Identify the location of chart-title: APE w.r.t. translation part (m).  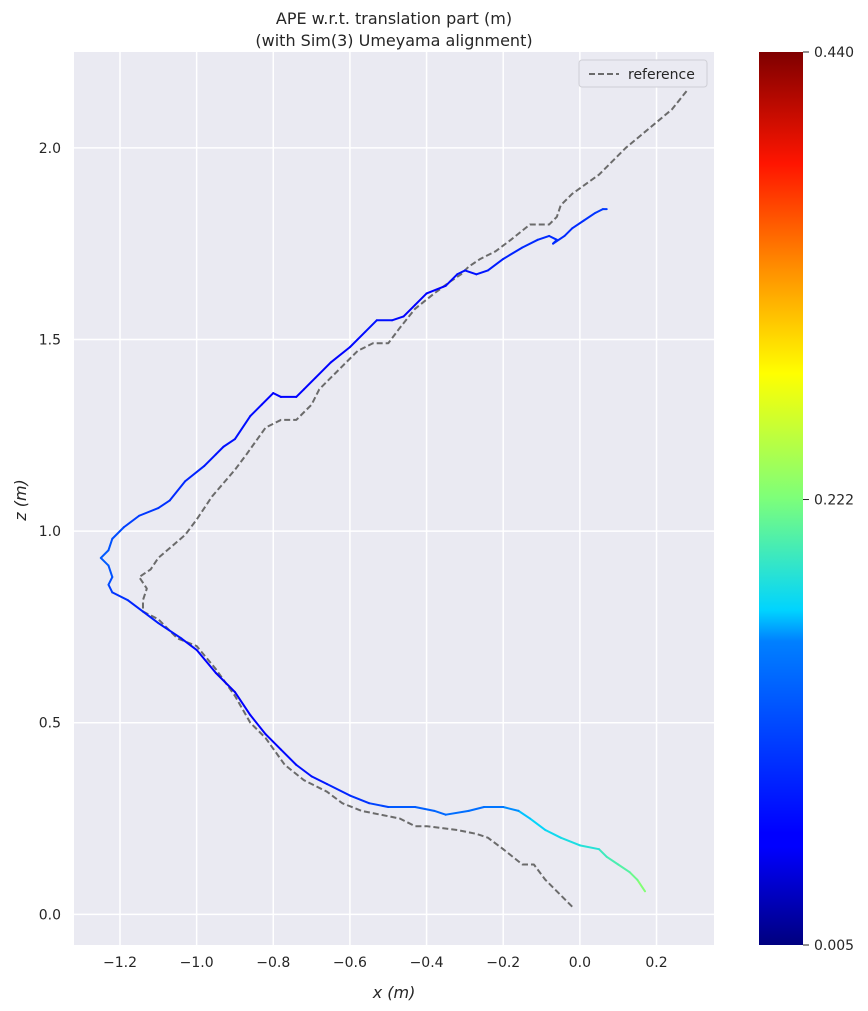
(394, 18).